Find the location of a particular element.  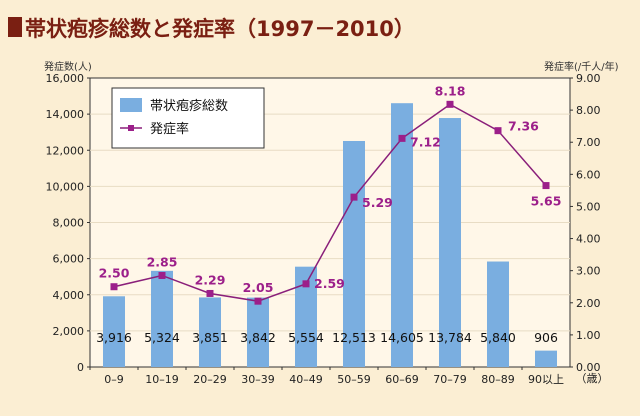

y-right-tick-label: 6.00 is located at coordinates (588, 174).